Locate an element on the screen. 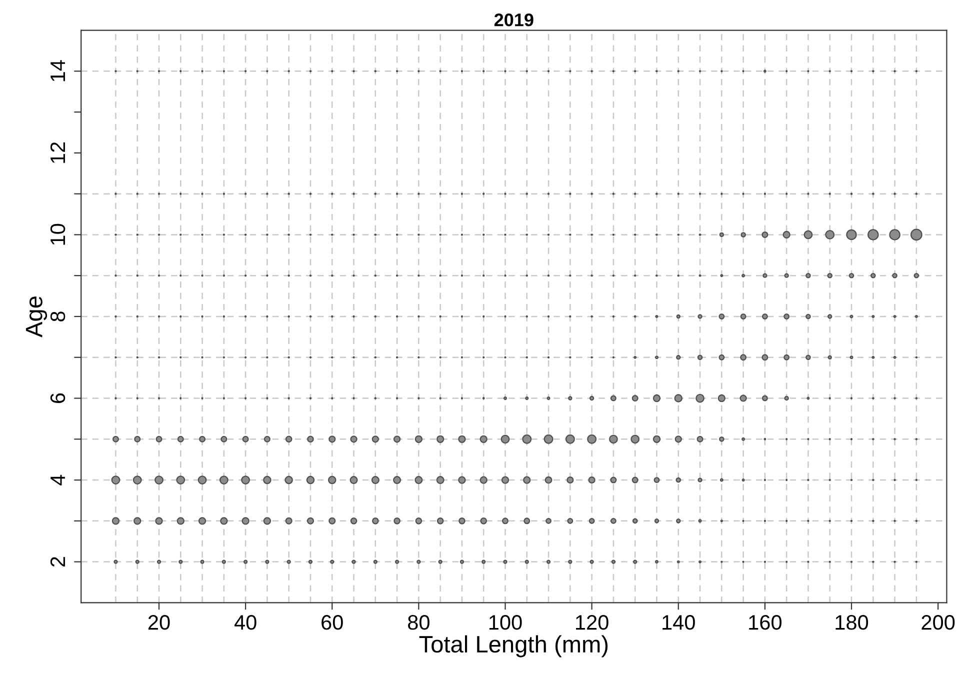 This screenshot has width=977, height=688. y-tick-label: 14 is located at coordinates (57, 71).